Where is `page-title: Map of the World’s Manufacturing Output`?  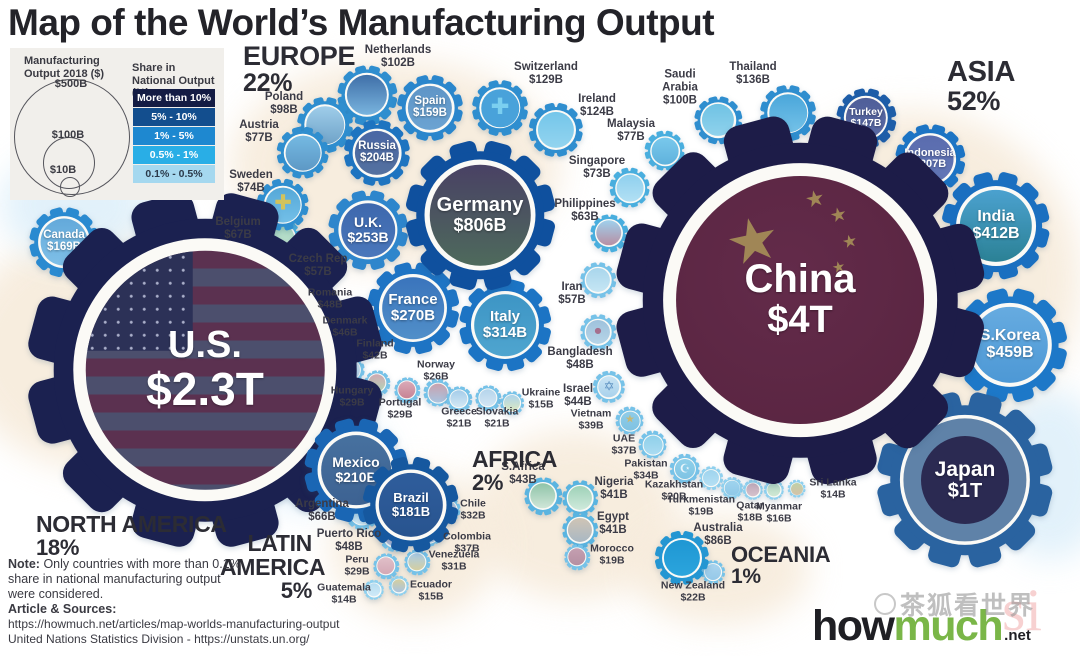 page-title: Map of the World’s Manufacturing Output is located at coordinates (361, 22).